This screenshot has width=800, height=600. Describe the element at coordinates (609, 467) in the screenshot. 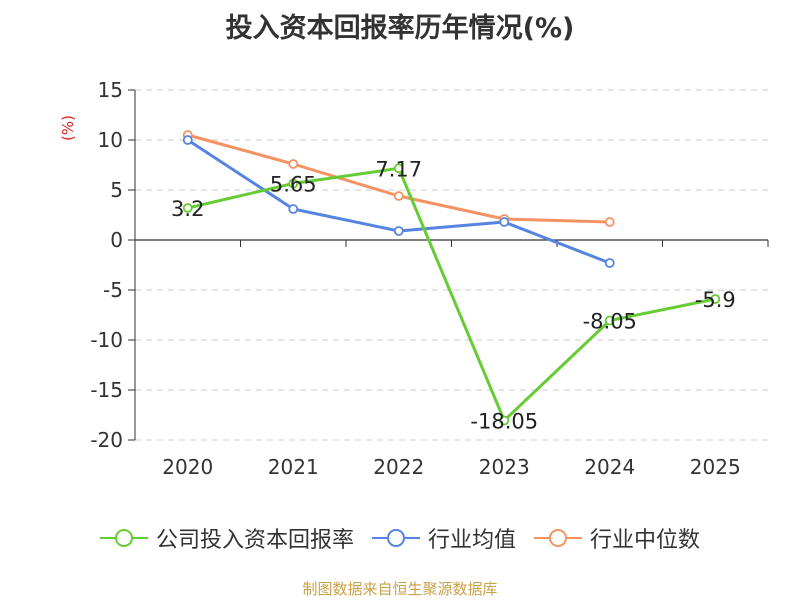

I see `x-tick-label: 2024` at that location.